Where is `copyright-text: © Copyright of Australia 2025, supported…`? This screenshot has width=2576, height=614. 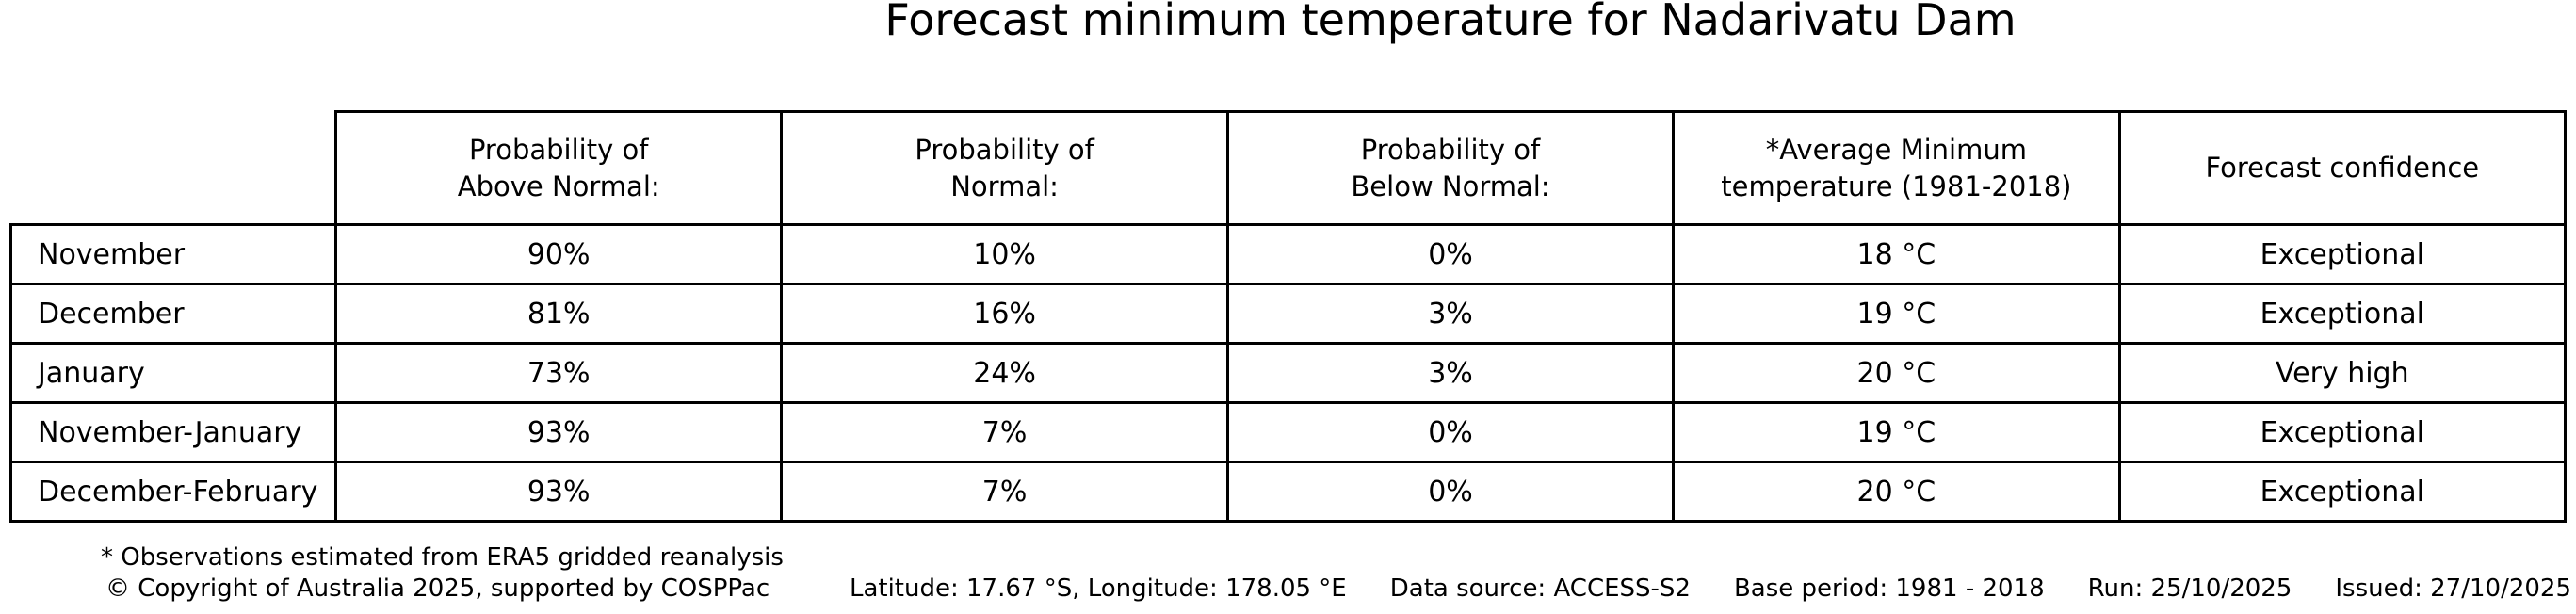 copyright-text: © Copyright of Australia 2025, supported… is located at coordinates (437, 589).